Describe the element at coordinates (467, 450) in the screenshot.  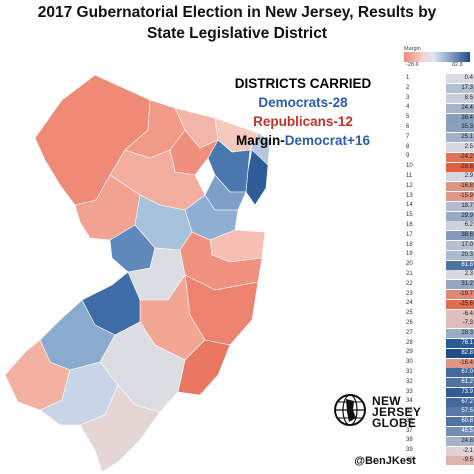
I see `district-margin-value: -2.1` at that location.